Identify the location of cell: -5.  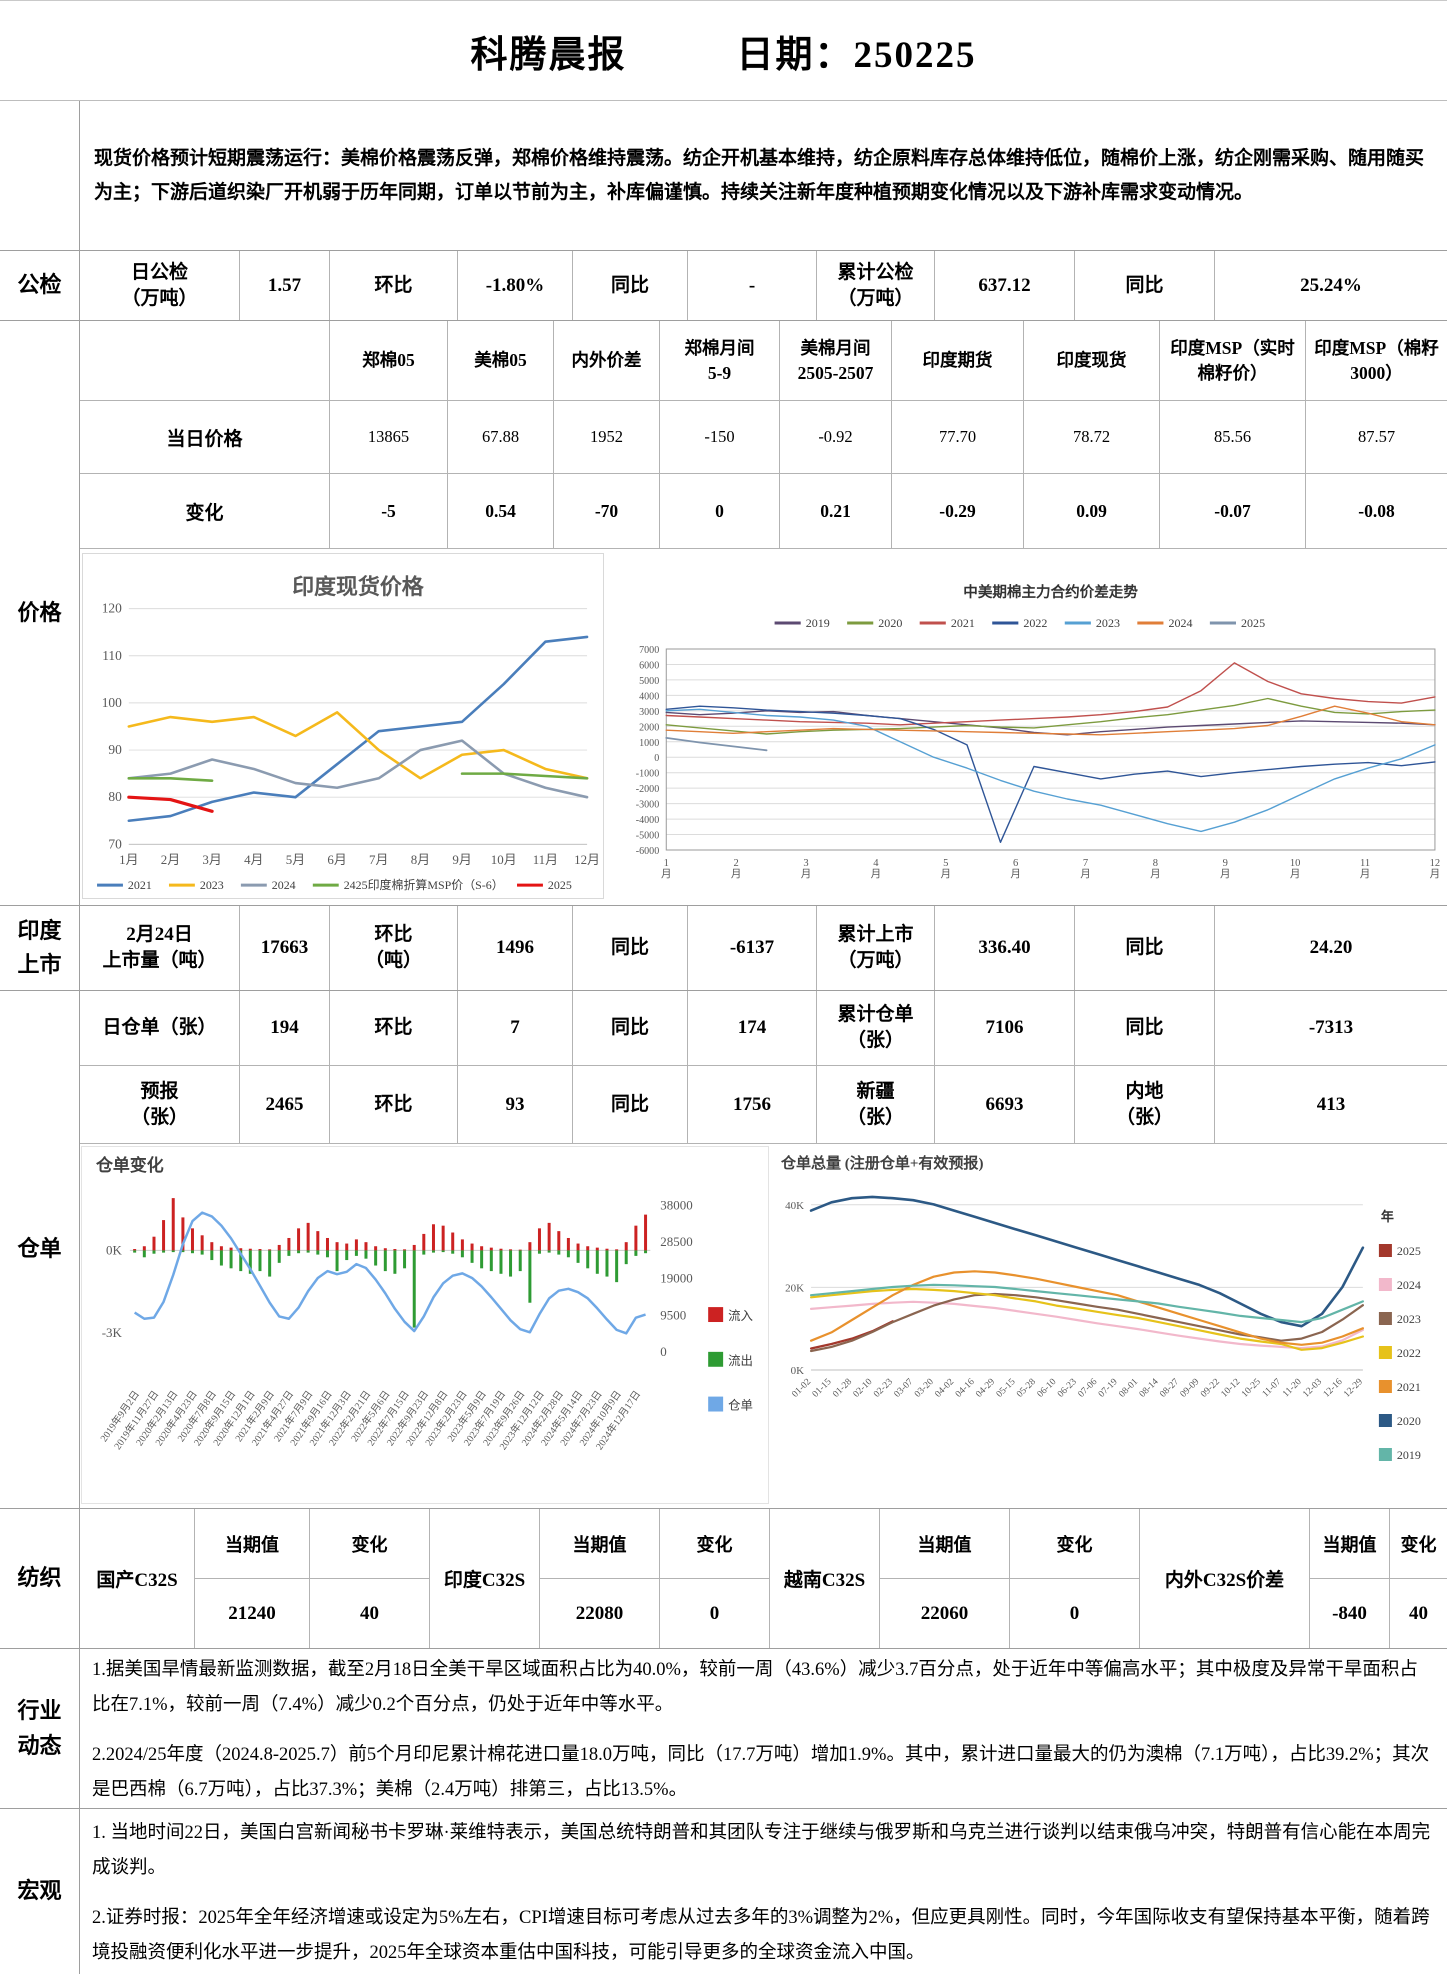
(389, 511).